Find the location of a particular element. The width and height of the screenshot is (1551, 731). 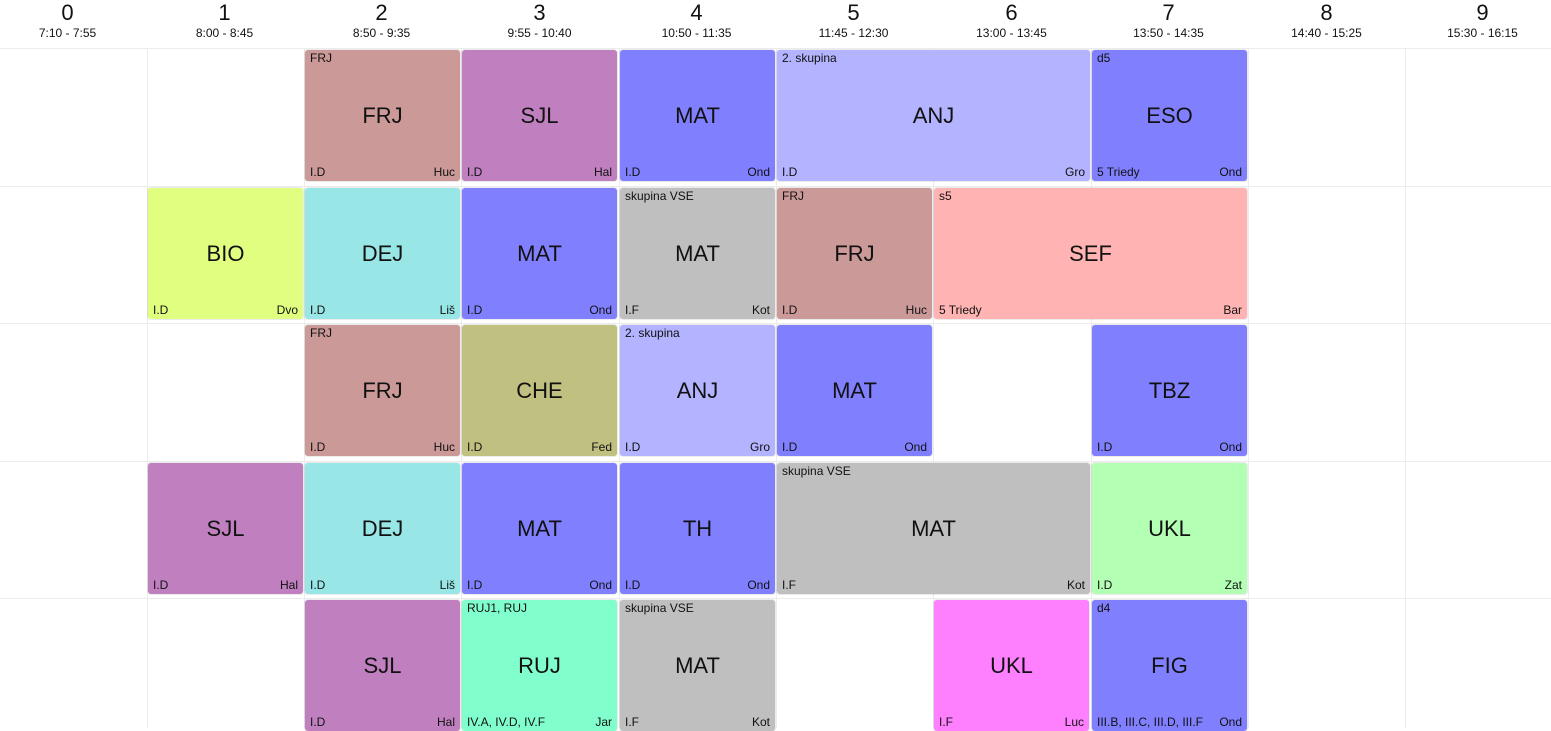

lesson-subject: TH is located at coordinates (697, 528).